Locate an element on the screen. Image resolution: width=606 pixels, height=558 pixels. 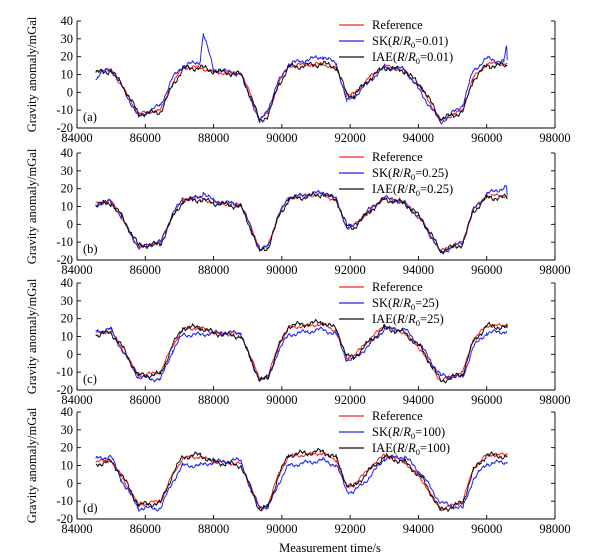
legend-label-iae: IAE(R/R0=100) is located at coordinates (411, 449).